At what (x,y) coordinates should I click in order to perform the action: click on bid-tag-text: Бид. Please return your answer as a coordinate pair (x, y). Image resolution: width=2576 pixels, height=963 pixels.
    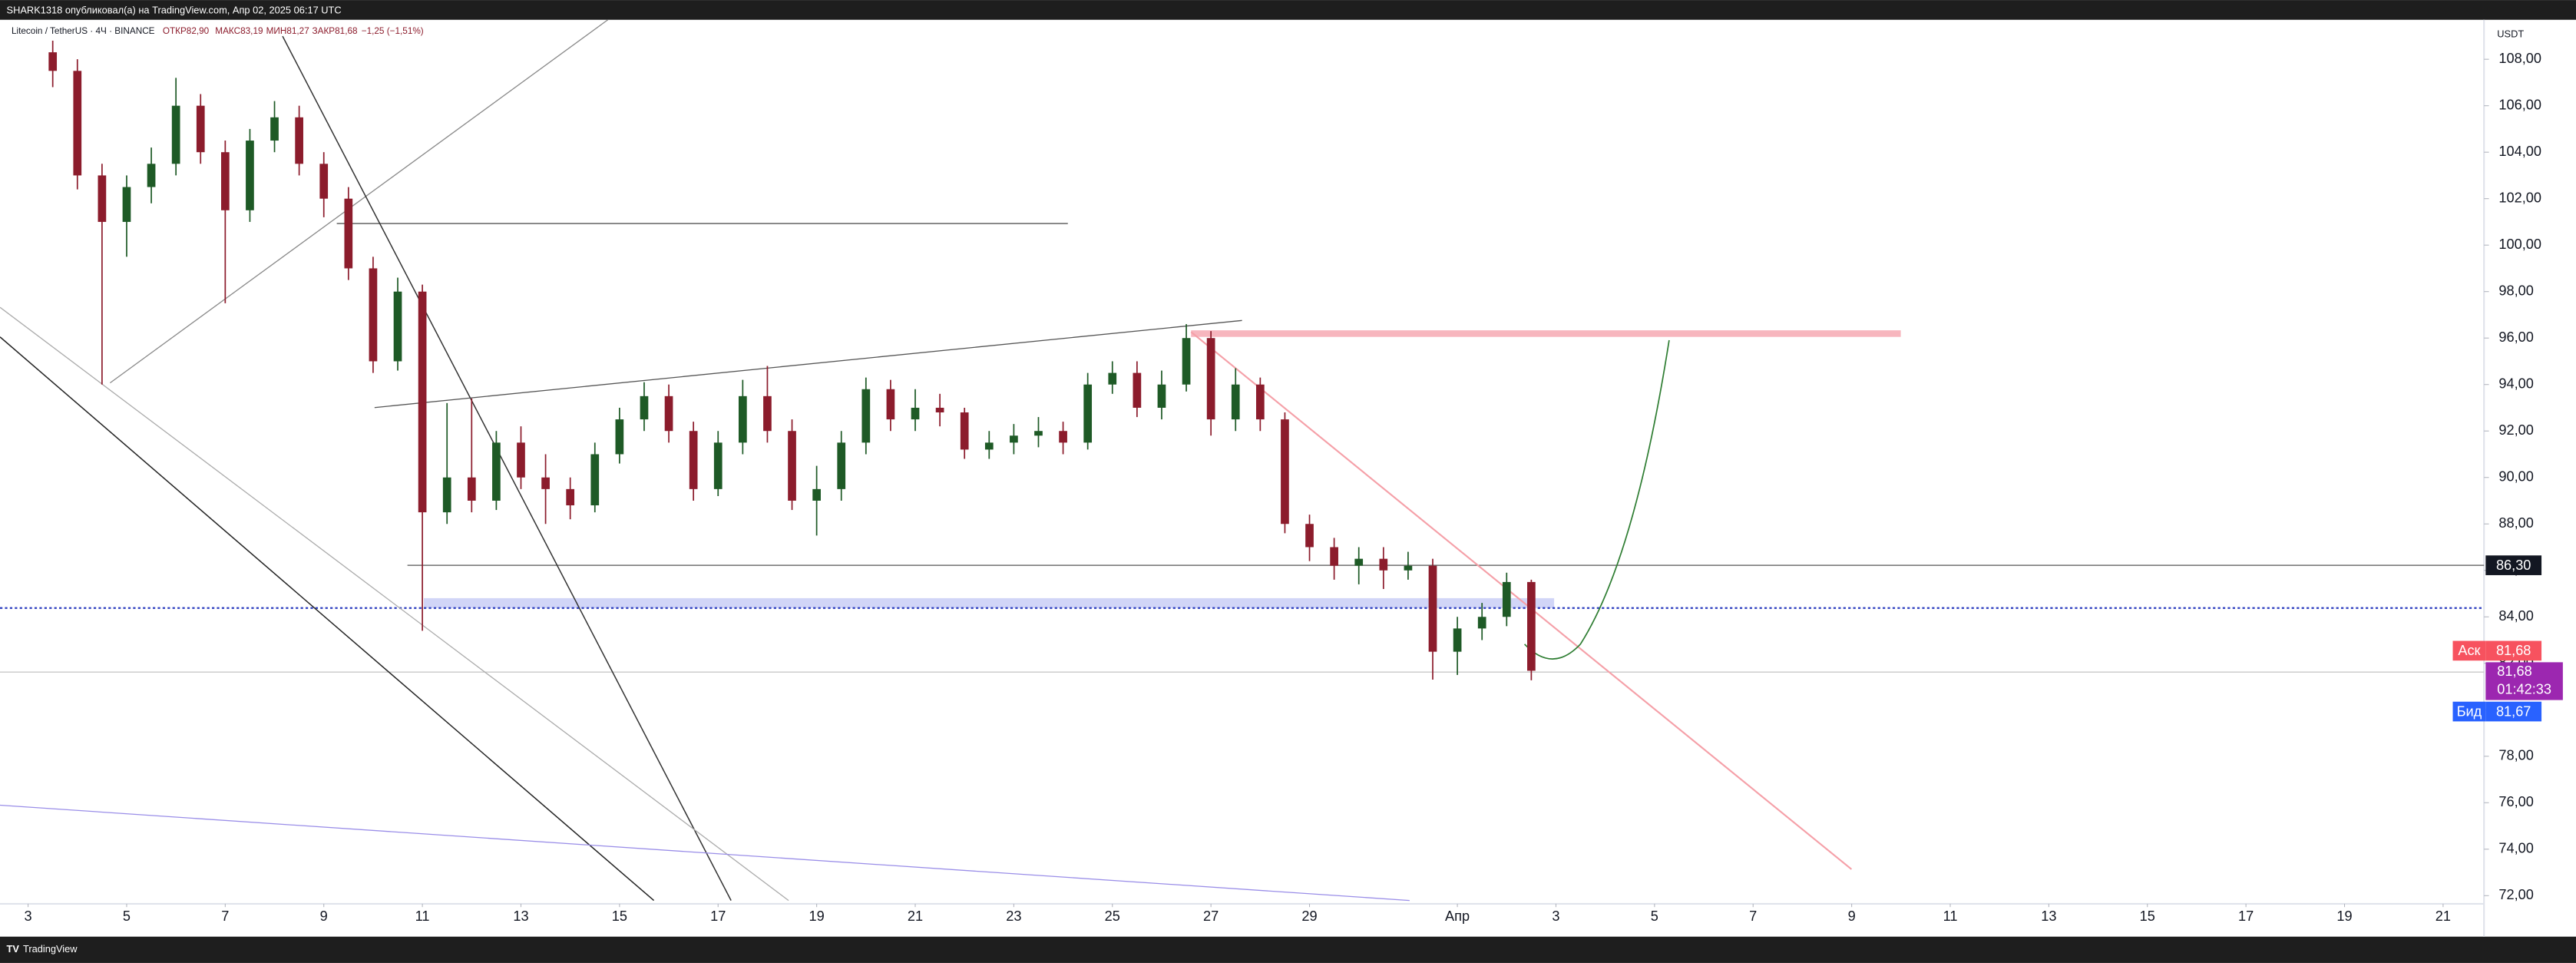
    Looking at the image, I should click on (2469, 711).